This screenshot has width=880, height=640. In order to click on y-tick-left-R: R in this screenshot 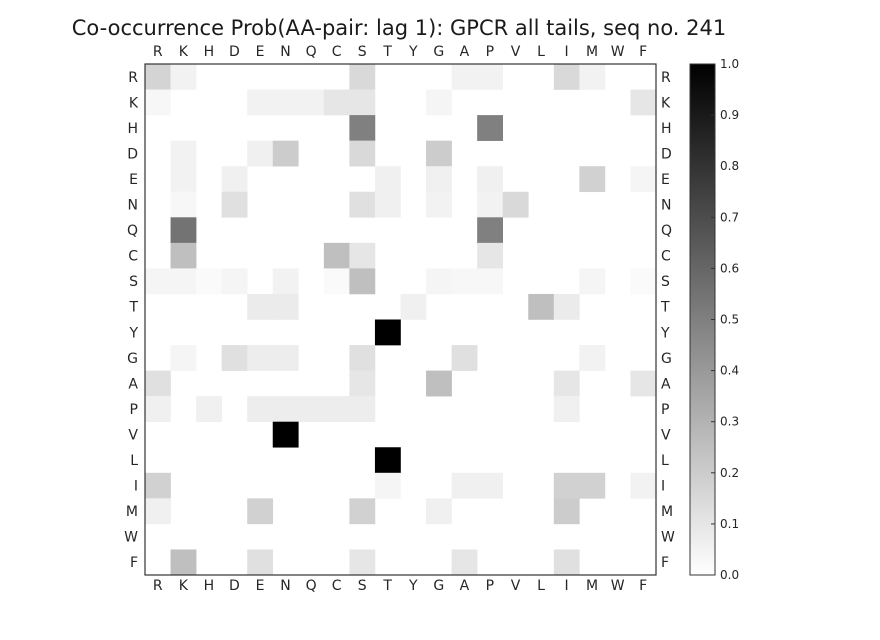, I will do `click(133, 78)`.